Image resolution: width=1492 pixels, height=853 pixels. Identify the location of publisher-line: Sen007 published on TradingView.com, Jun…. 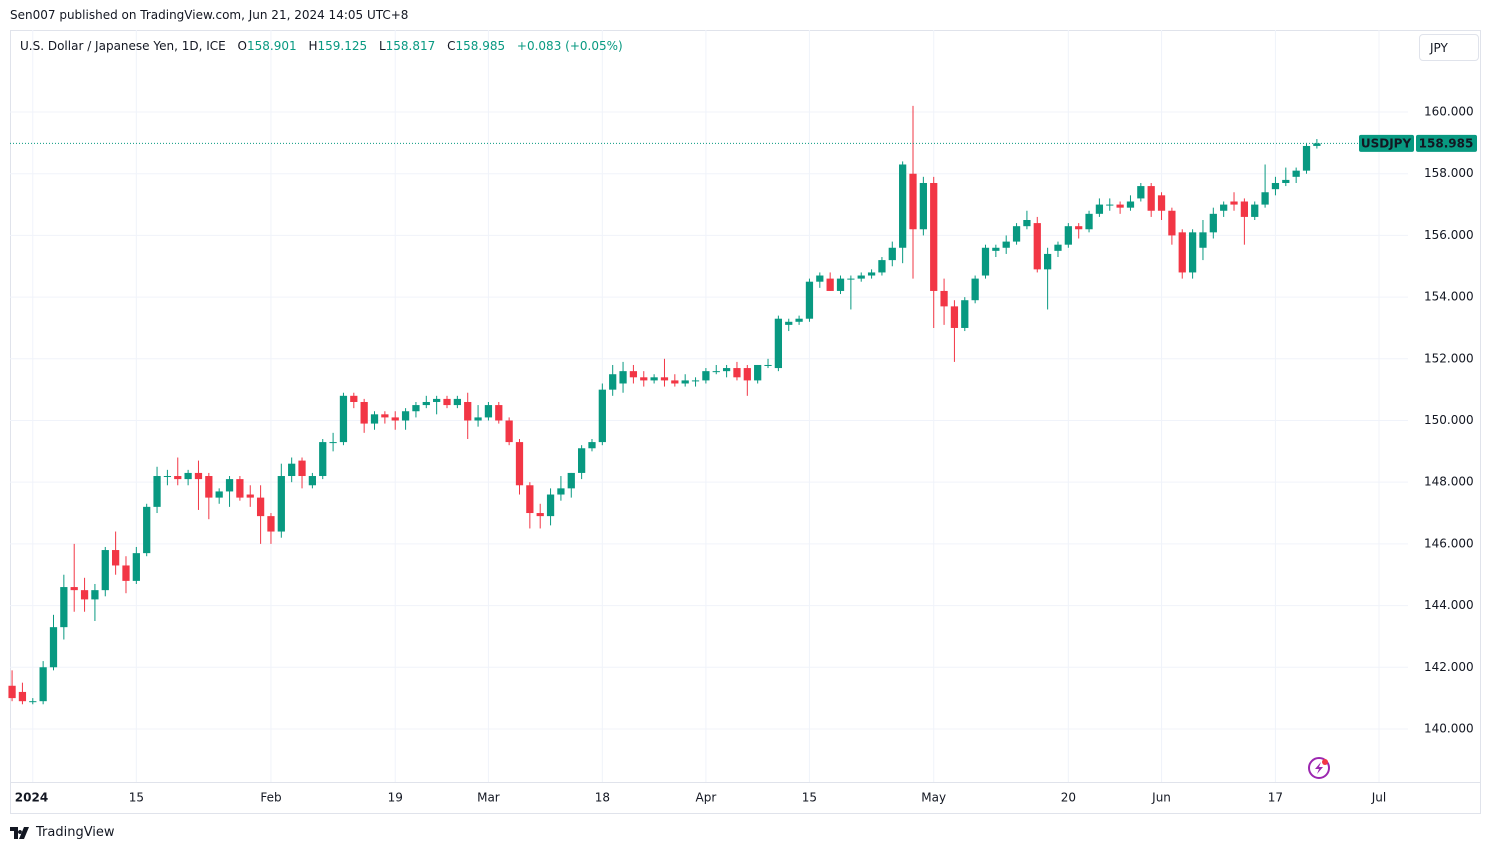
(209, 15).